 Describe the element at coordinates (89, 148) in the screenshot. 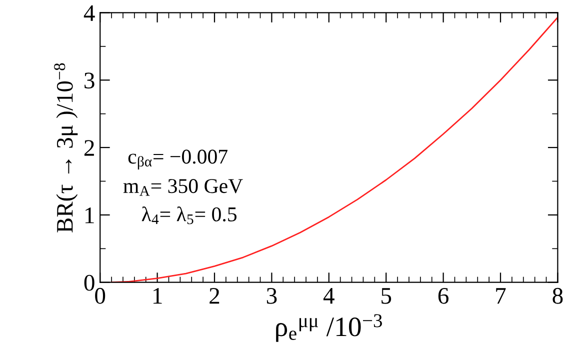

I see `y-tick-label: 2` at that location.